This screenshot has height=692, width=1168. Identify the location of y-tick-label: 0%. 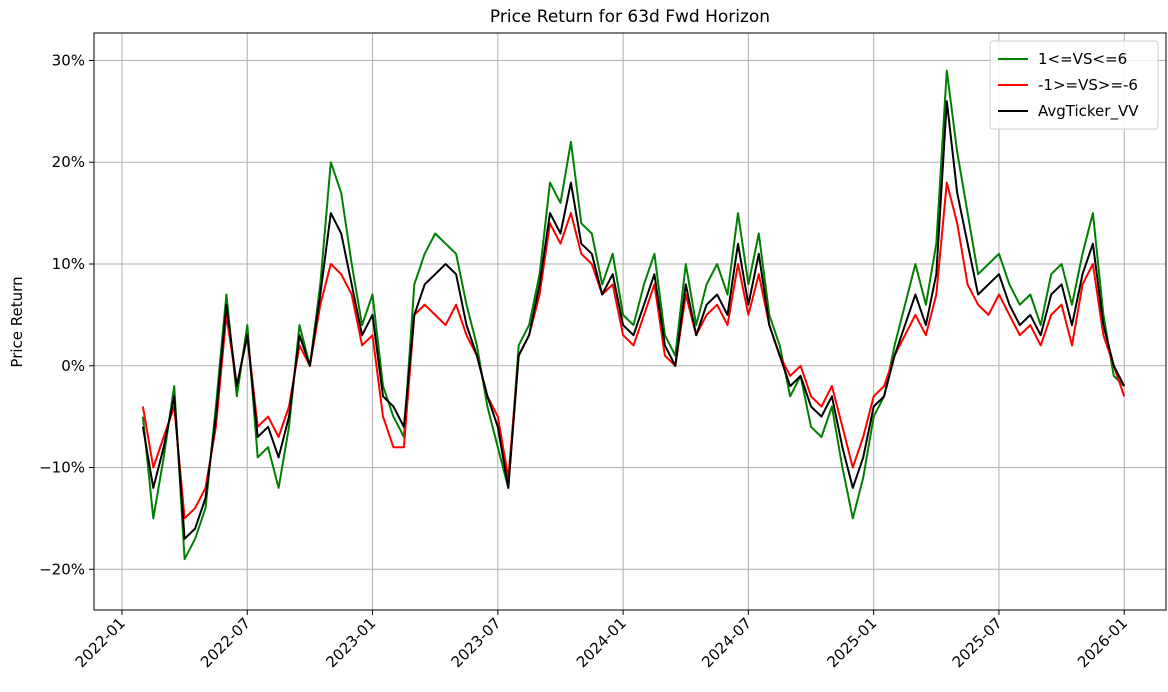
(73, 366).